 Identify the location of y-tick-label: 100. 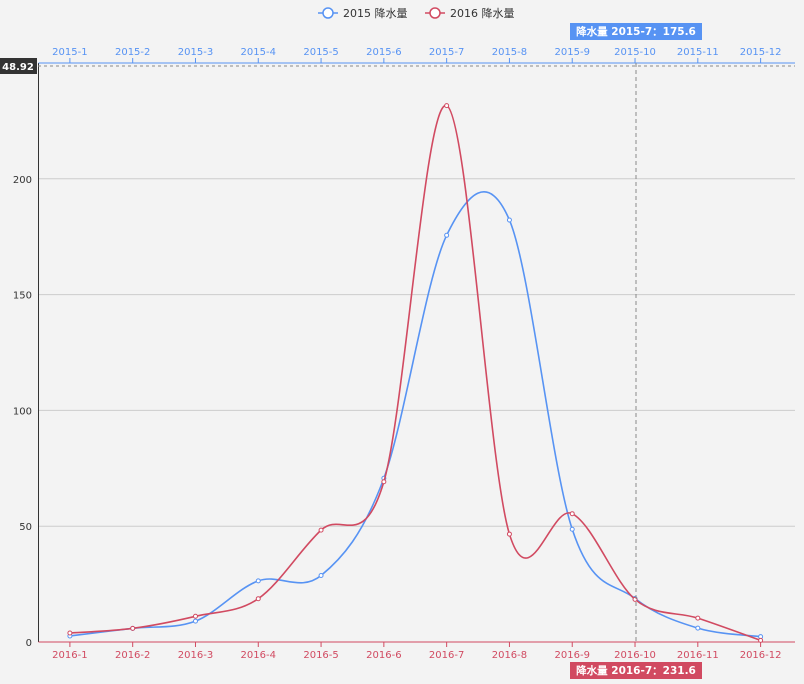
(22, 411).